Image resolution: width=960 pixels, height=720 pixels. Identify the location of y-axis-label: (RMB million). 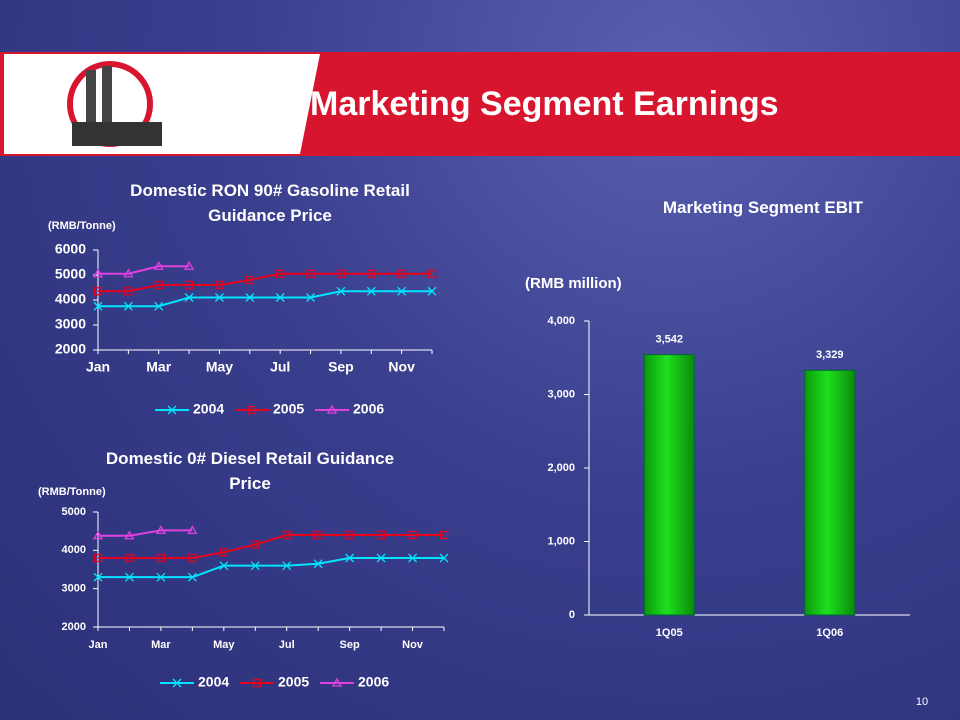
(573, 283).